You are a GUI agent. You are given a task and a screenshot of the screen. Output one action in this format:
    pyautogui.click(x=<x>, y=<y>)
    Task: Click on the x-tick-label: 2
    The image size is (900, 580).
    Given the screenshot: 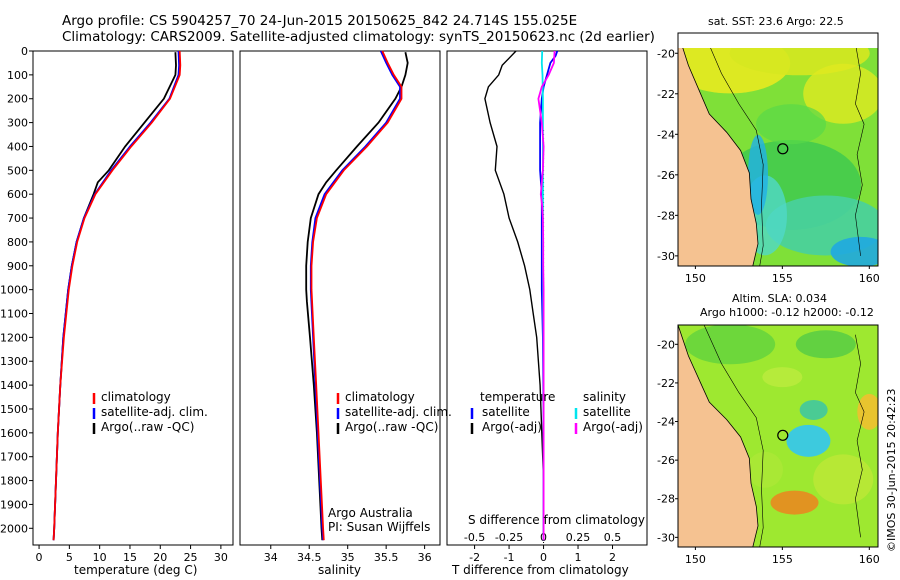 What is the action you would take?
    pyautogui.click(x=612, y=557)
    